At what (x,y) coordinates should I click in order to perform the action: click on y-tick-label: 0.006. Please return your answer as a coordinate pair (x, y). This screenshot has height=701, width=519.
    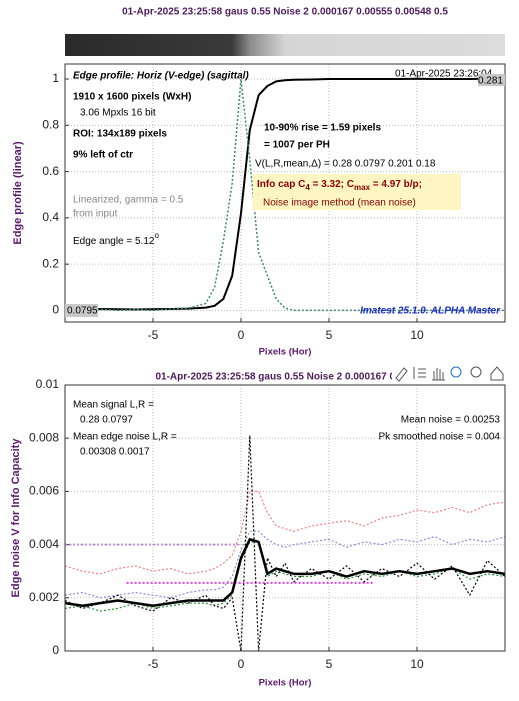
    Looking at the image, I should click on (44, 491).